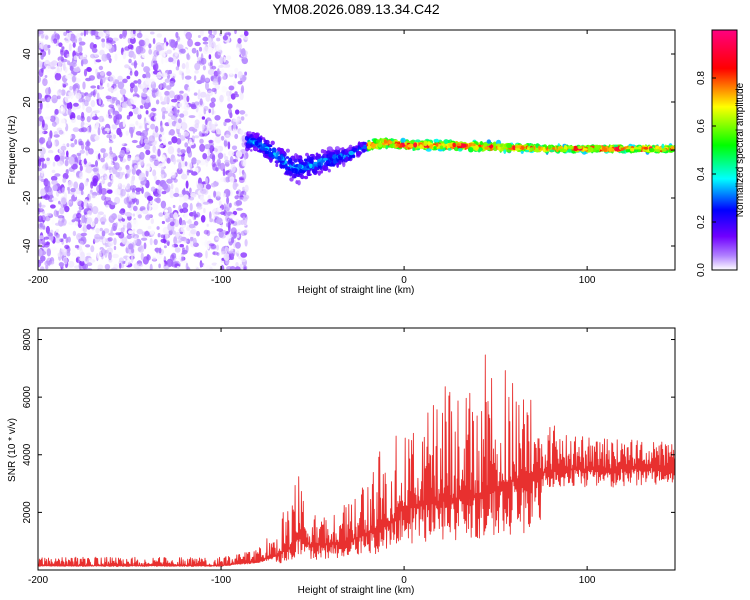  Describe the element at coordinates (27, 245) in the screenshot. I see `spectrogram-y-tick-label: -40` at that location.